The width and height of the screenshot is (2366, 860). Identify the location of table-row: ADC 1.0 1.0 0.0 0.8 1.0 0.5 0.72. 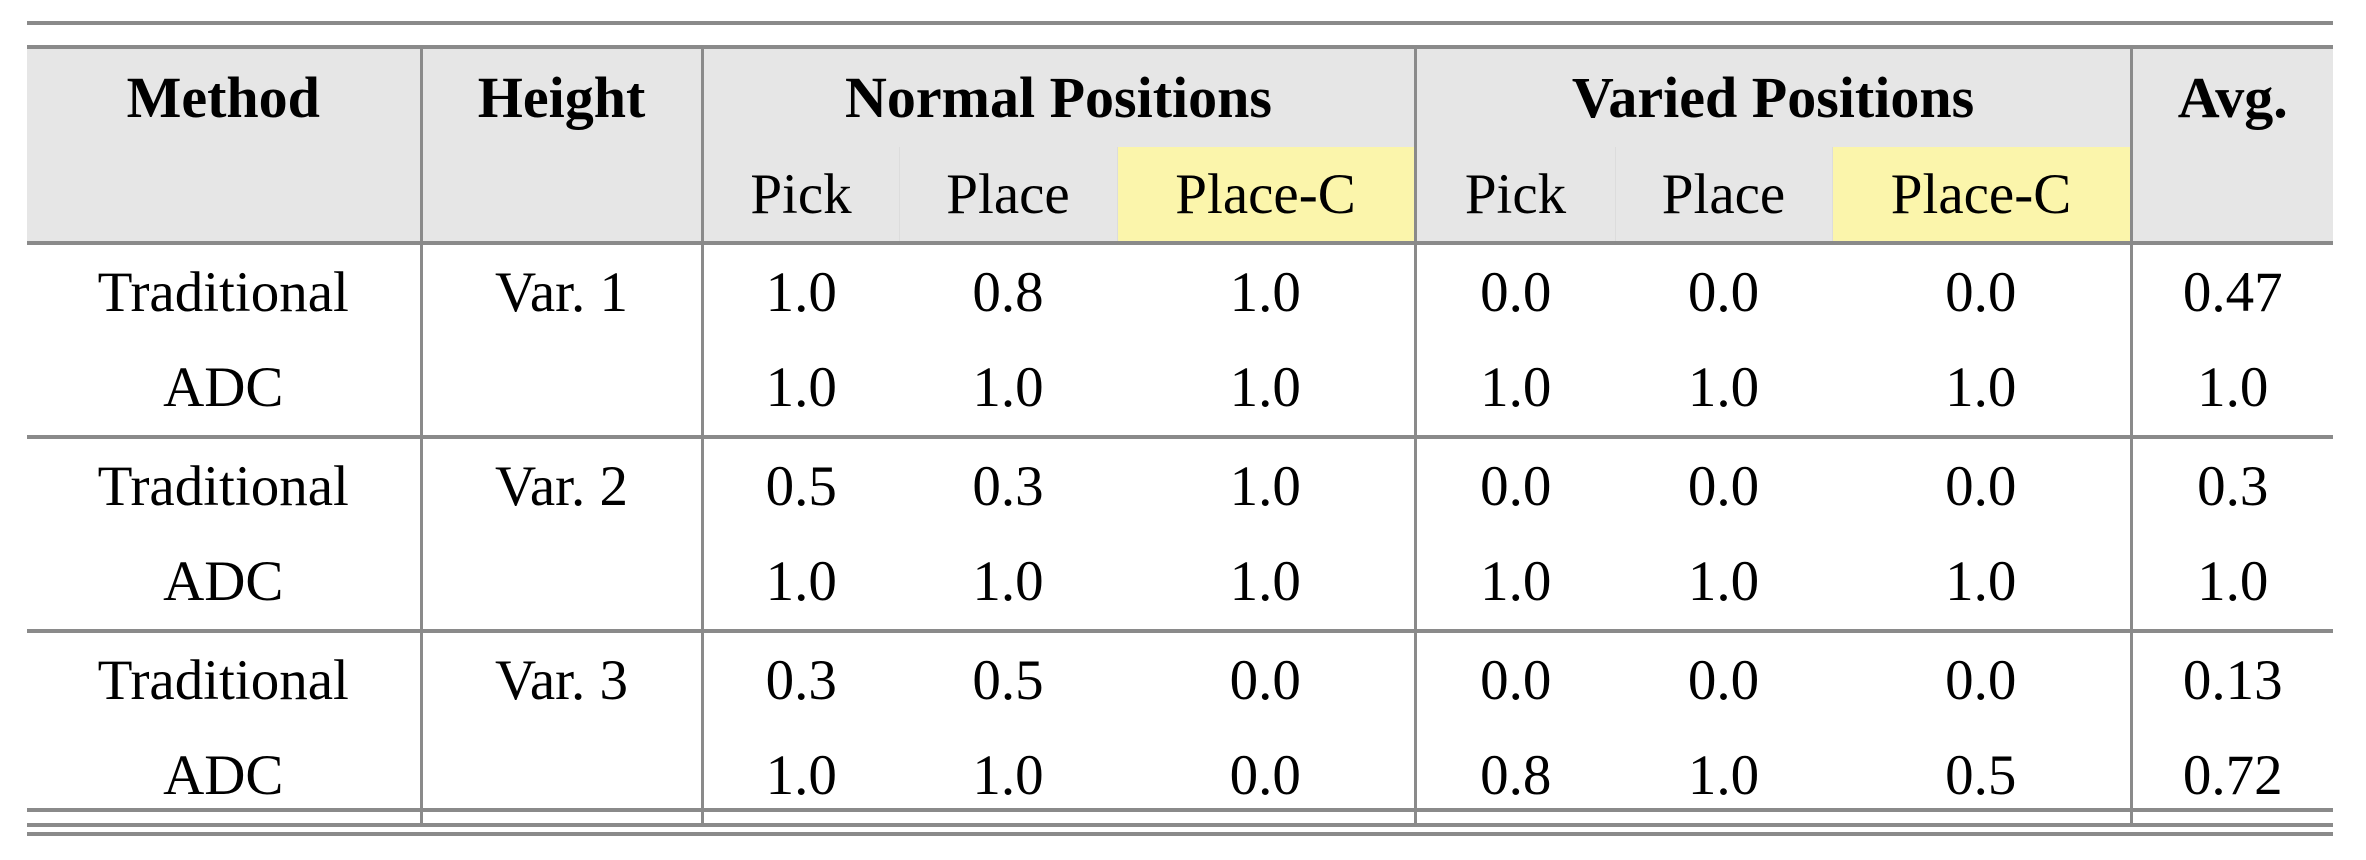
(1180, 776).